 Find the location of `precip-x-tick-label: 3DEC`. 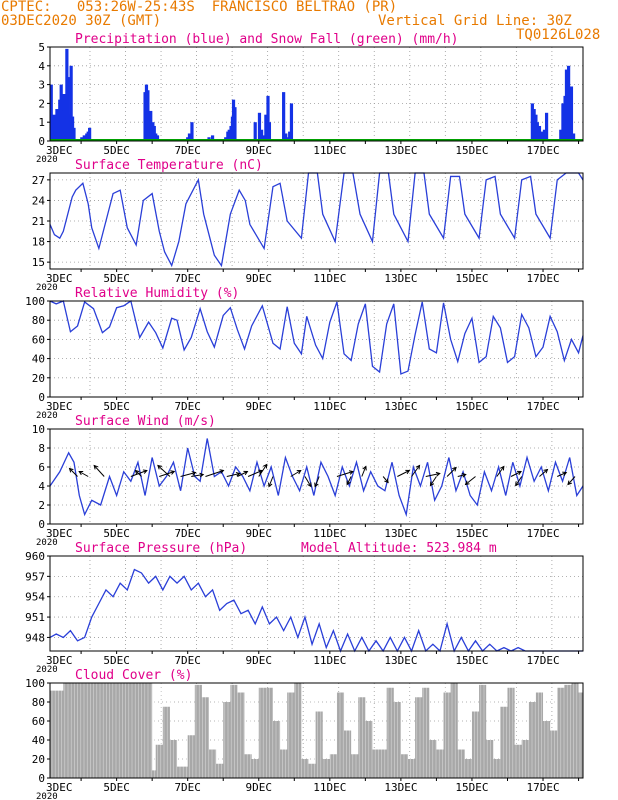

precip-x-tick-label: 3DEC is located at coordinates (59, 150).